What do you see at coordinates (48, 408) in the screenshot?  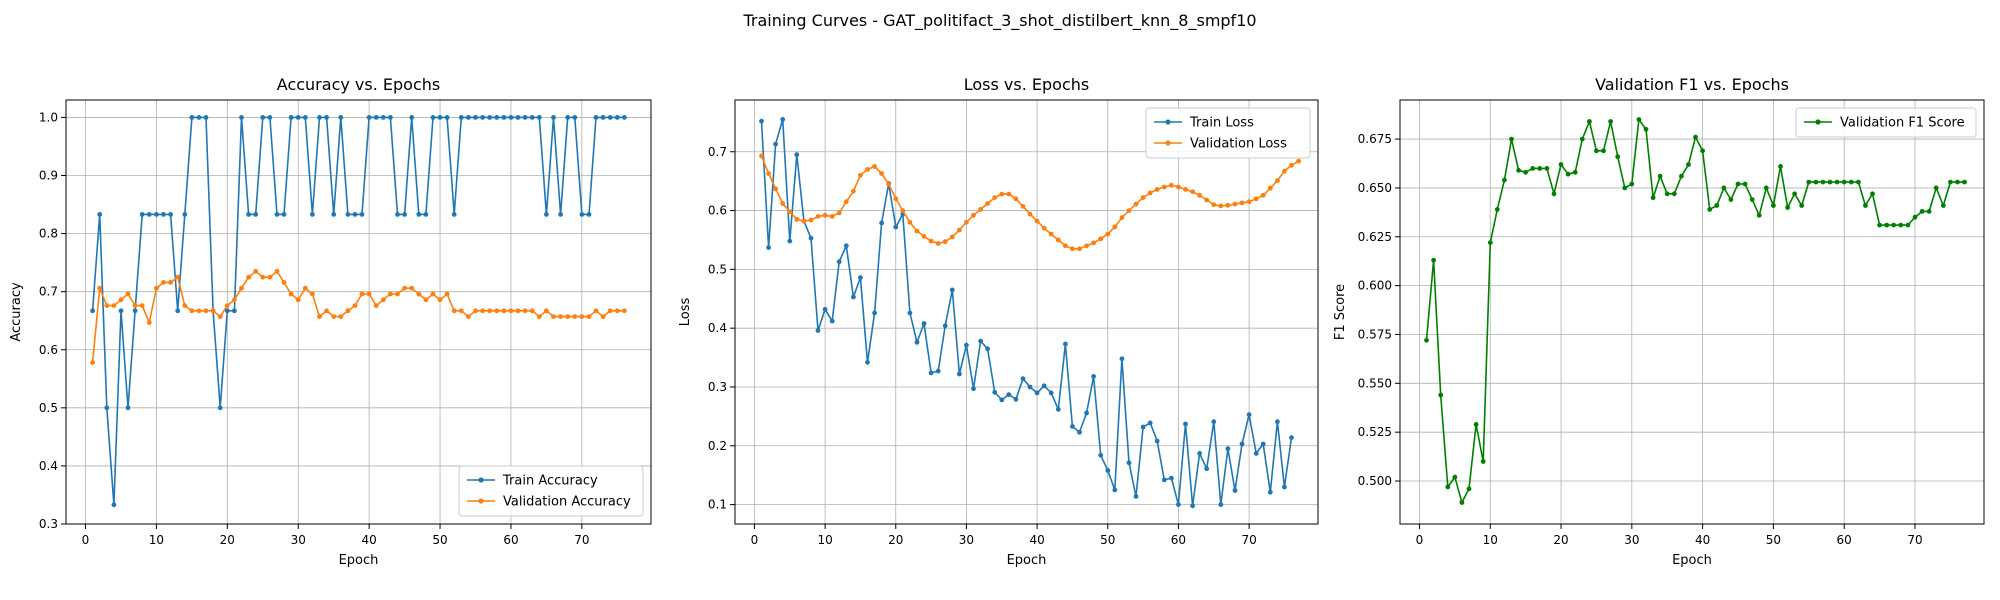 I see `y-tick-label: 0.5` at bounding box center [48, 408].